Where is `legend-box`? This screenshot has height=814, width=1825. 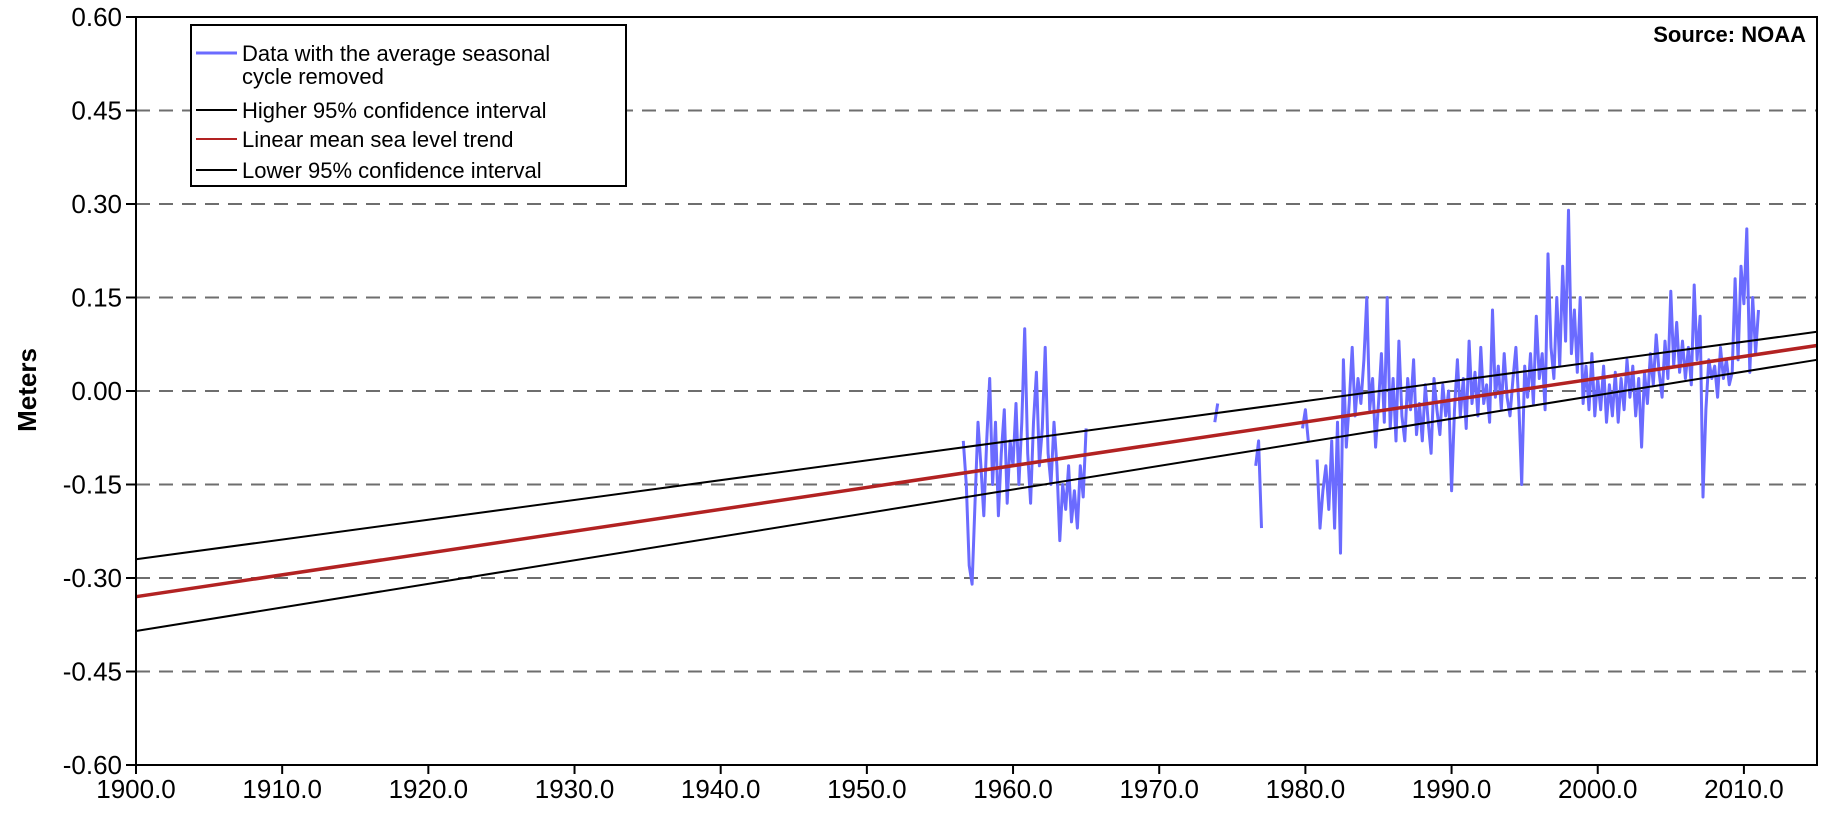
legend-box is located at coordinates (408, 105).